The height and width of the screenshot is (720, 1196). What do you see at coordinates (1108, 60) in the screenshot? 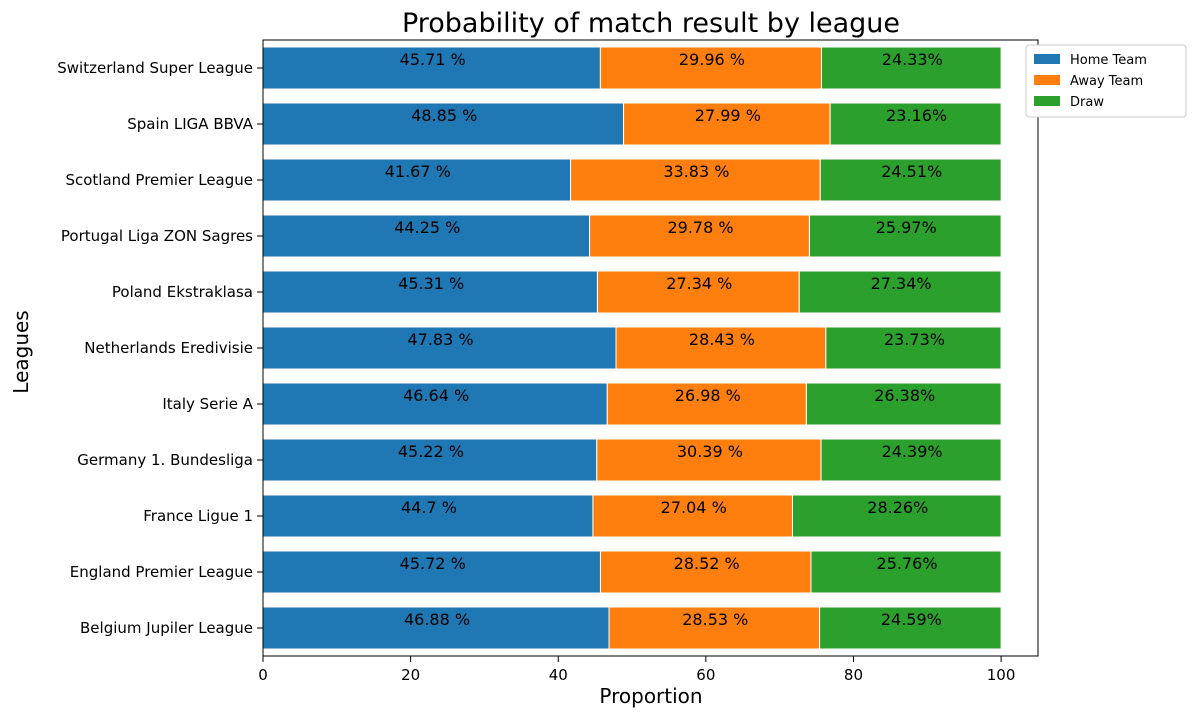
I see `legend-entry: Home Team` at bounding box center [1108, 60].